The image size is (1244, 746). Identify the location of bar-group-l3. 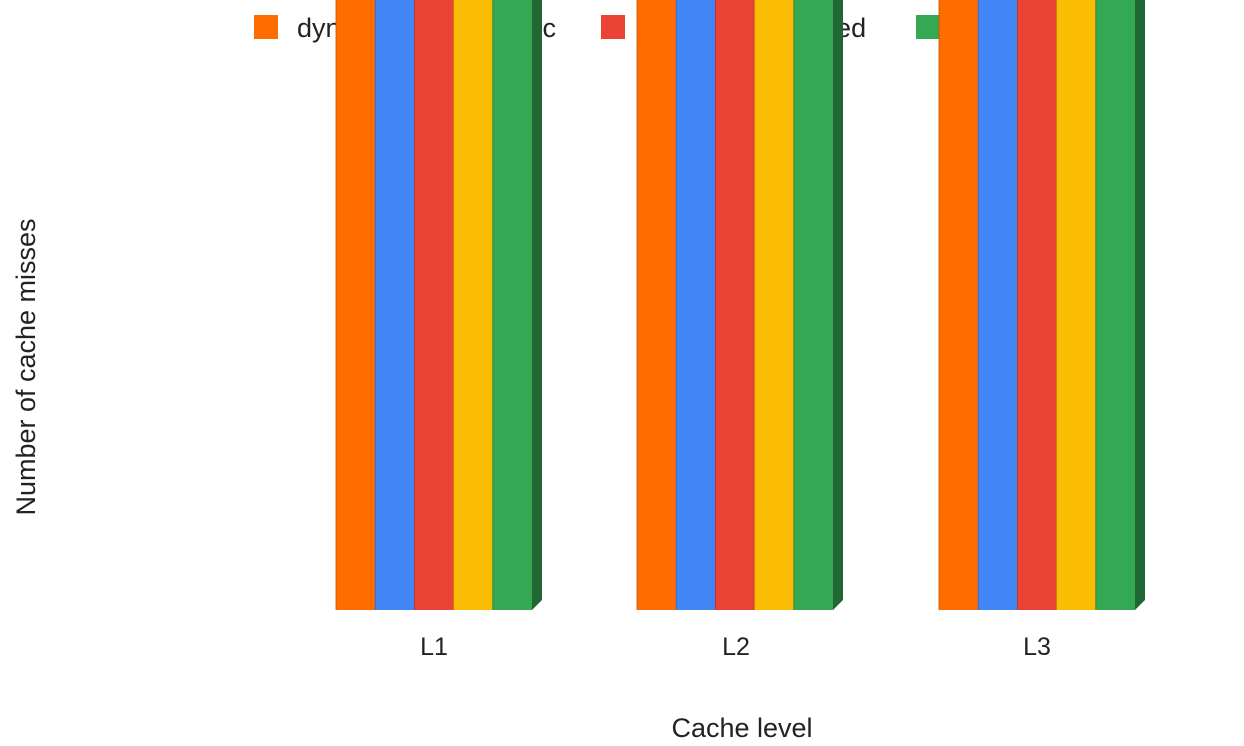
(1041, 305).